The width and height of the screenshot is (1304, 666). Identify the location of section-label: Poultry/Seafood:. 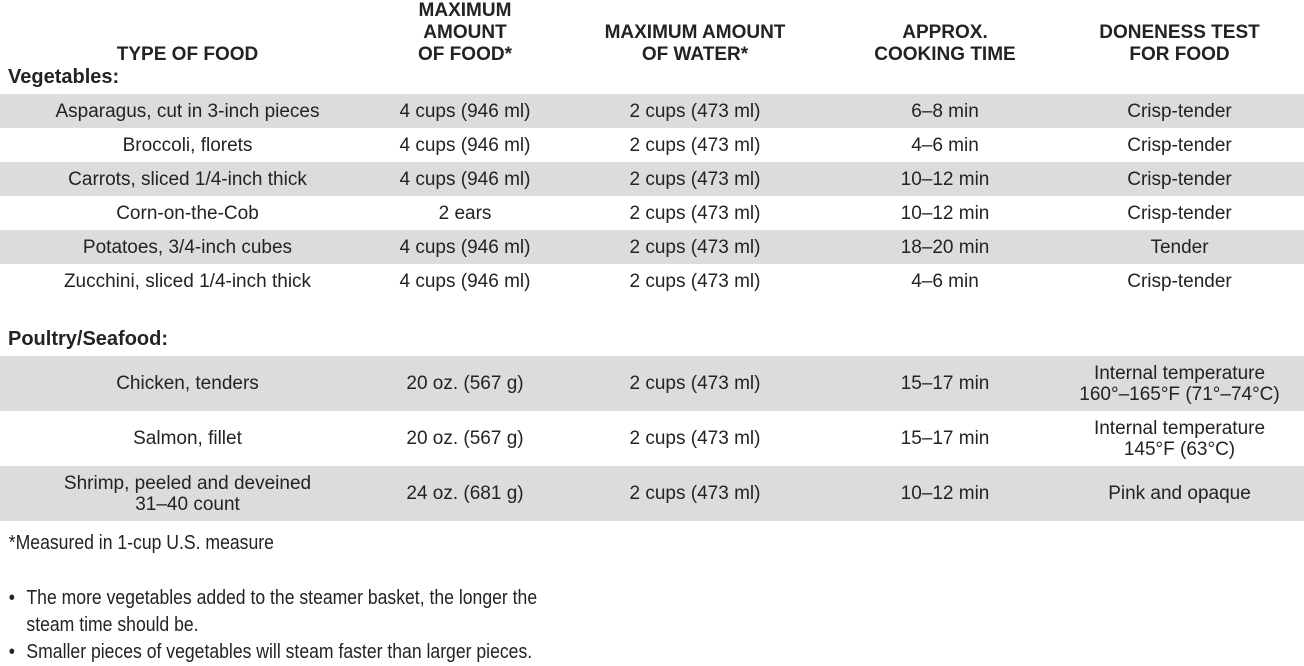
(88, 339).